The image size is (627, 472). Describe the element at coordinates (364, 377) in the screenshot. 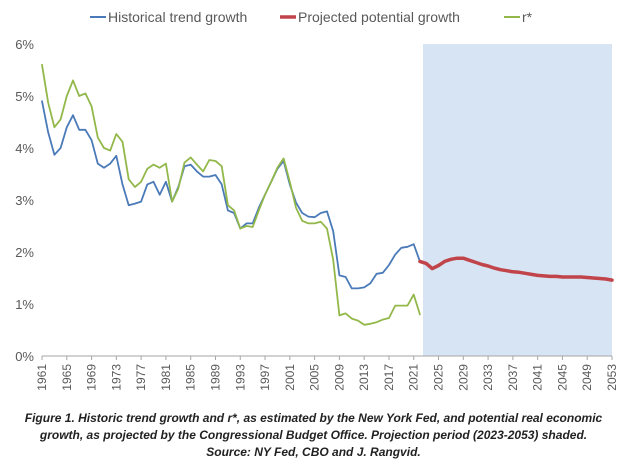

I see `x-tick-label: 2013` at that location.